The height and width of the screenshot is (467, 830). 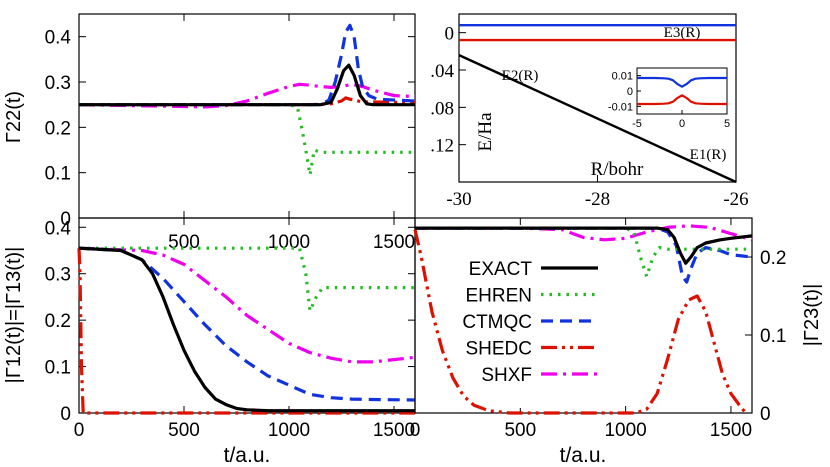 I want to click on p1-xtick-label: 1500, so click(x=394, y=242).